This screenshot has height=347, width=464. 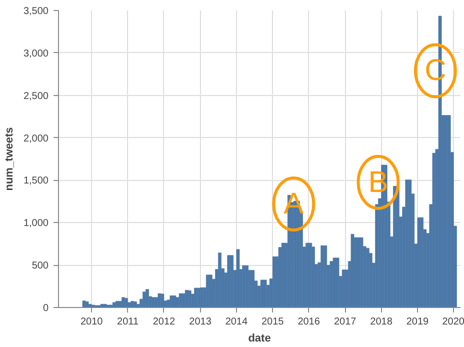 What do you see at coordinates (36, 96) in the screenshot?
I see `y-tick-label: 2,500` at bounding box center [36, 96].